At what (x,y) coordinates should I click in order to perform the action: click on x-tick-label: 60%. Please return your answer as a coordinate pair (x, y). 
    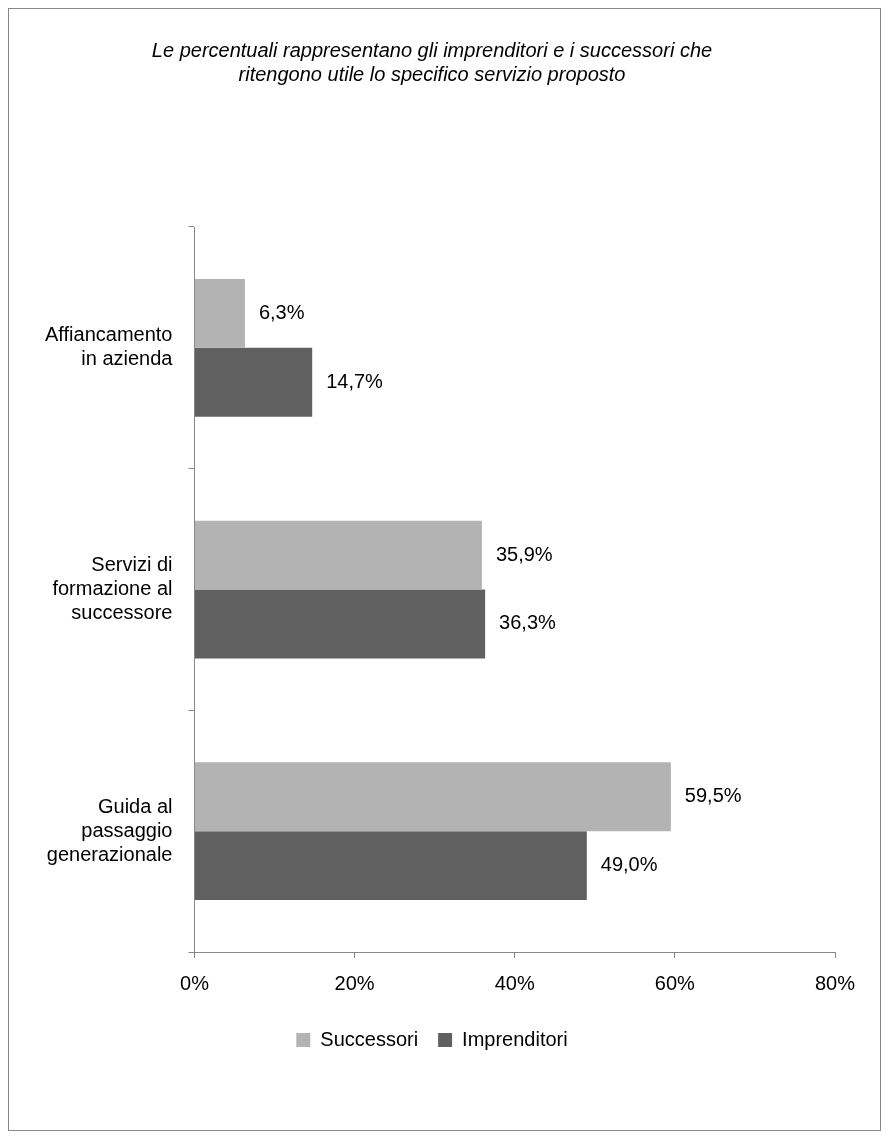
    Looking at the image, I should click on (675, 982).